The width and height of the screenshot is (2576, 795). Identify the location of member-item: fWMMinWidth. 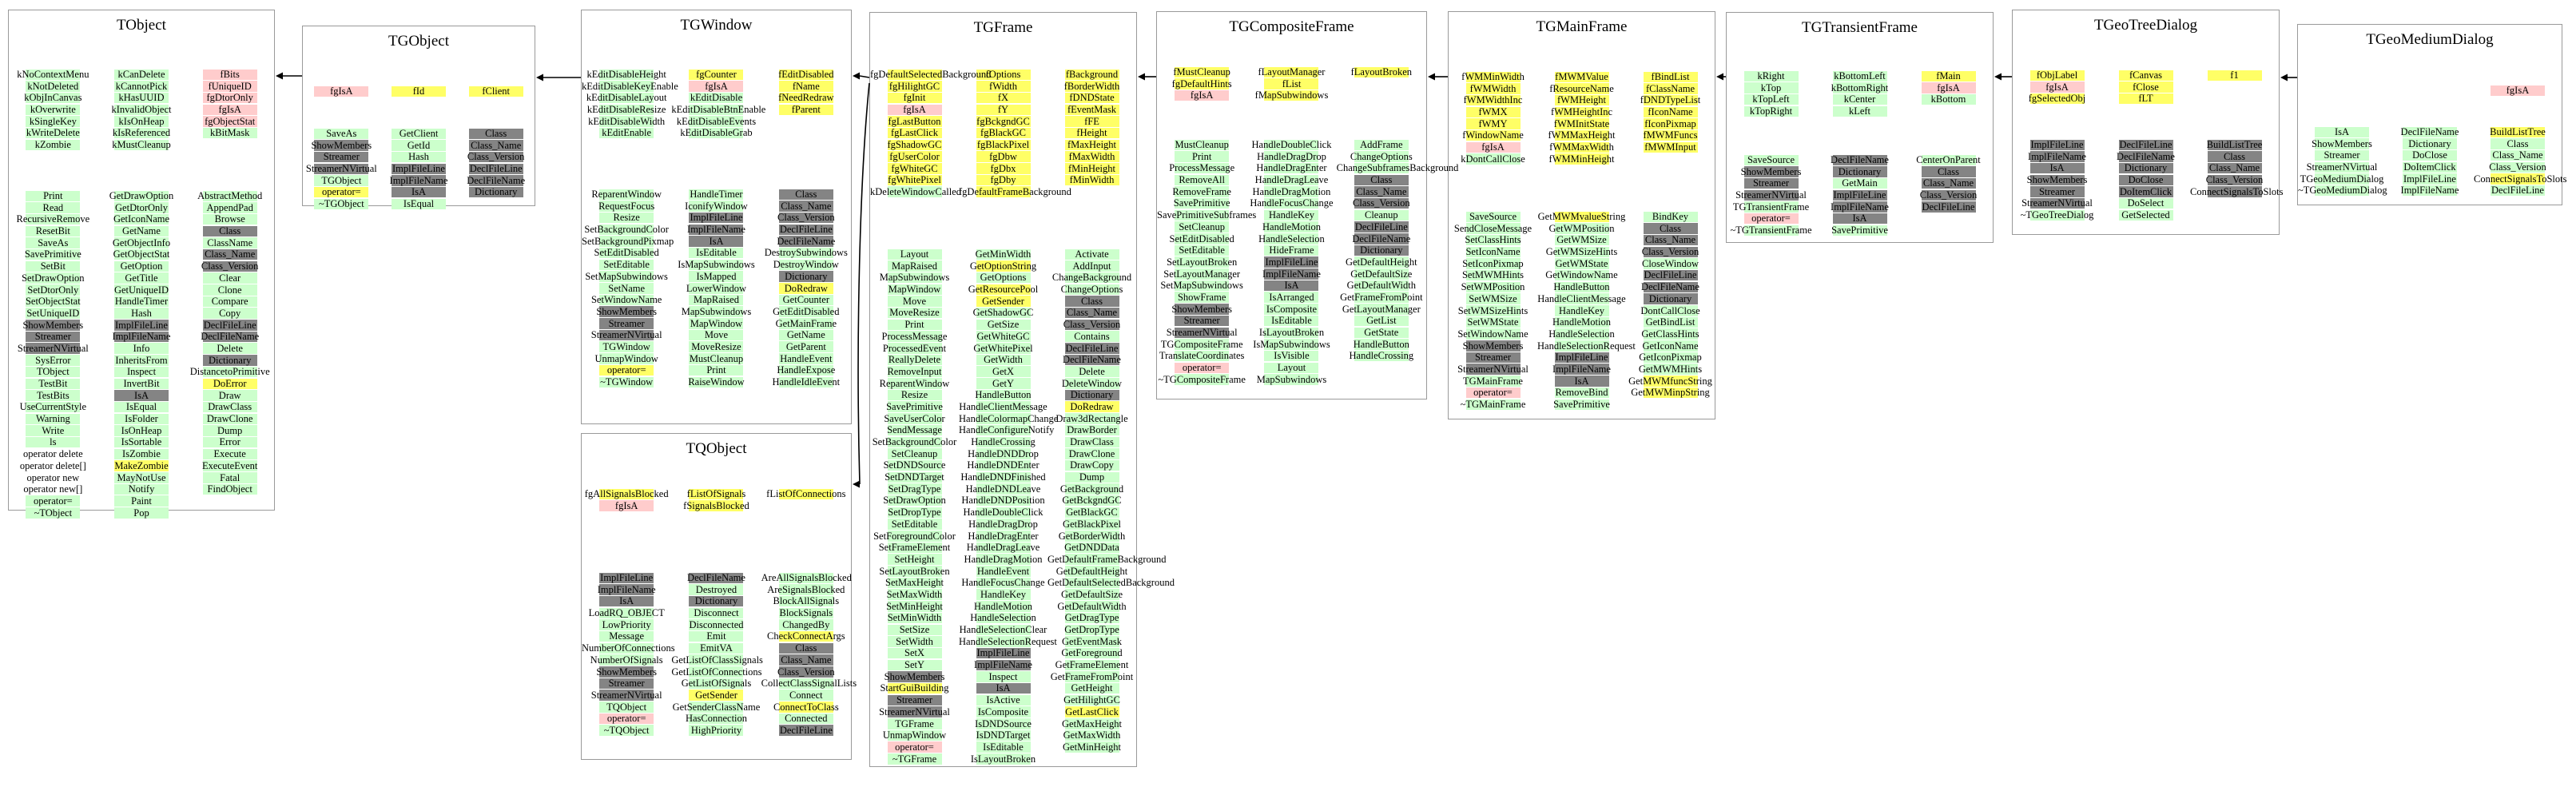
(1493, 77).